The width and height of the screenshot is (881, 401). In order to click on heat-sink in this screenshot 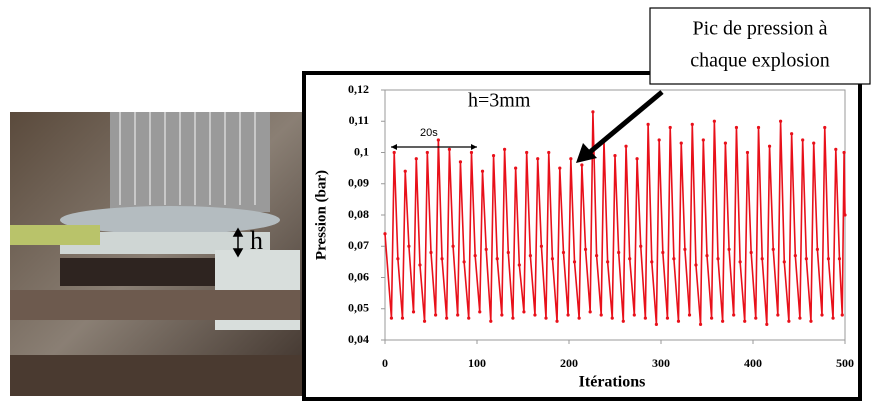, I will do `click(190, 162)`.